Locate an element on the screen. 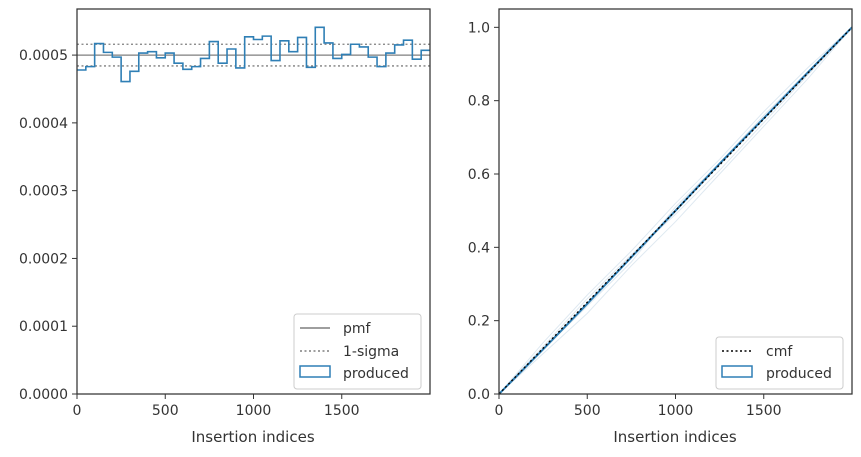 The width and height of the screenshot is (861, 457). cmf-x-axis-label: Insertion indices is located at coordinates (674, 437).